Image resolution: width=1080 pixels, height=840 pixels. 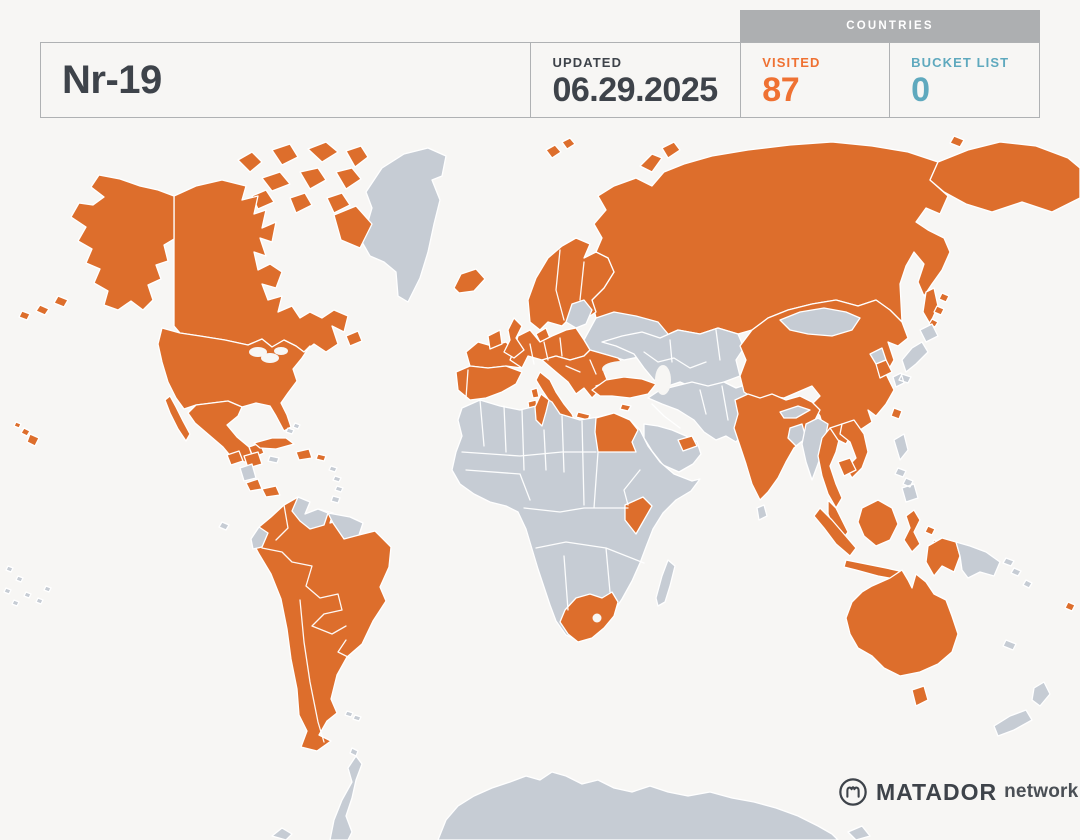 What do you see at coordinates (687, 443) in the screenshot?
I see `country-uae` at bounding box center [687, 443].